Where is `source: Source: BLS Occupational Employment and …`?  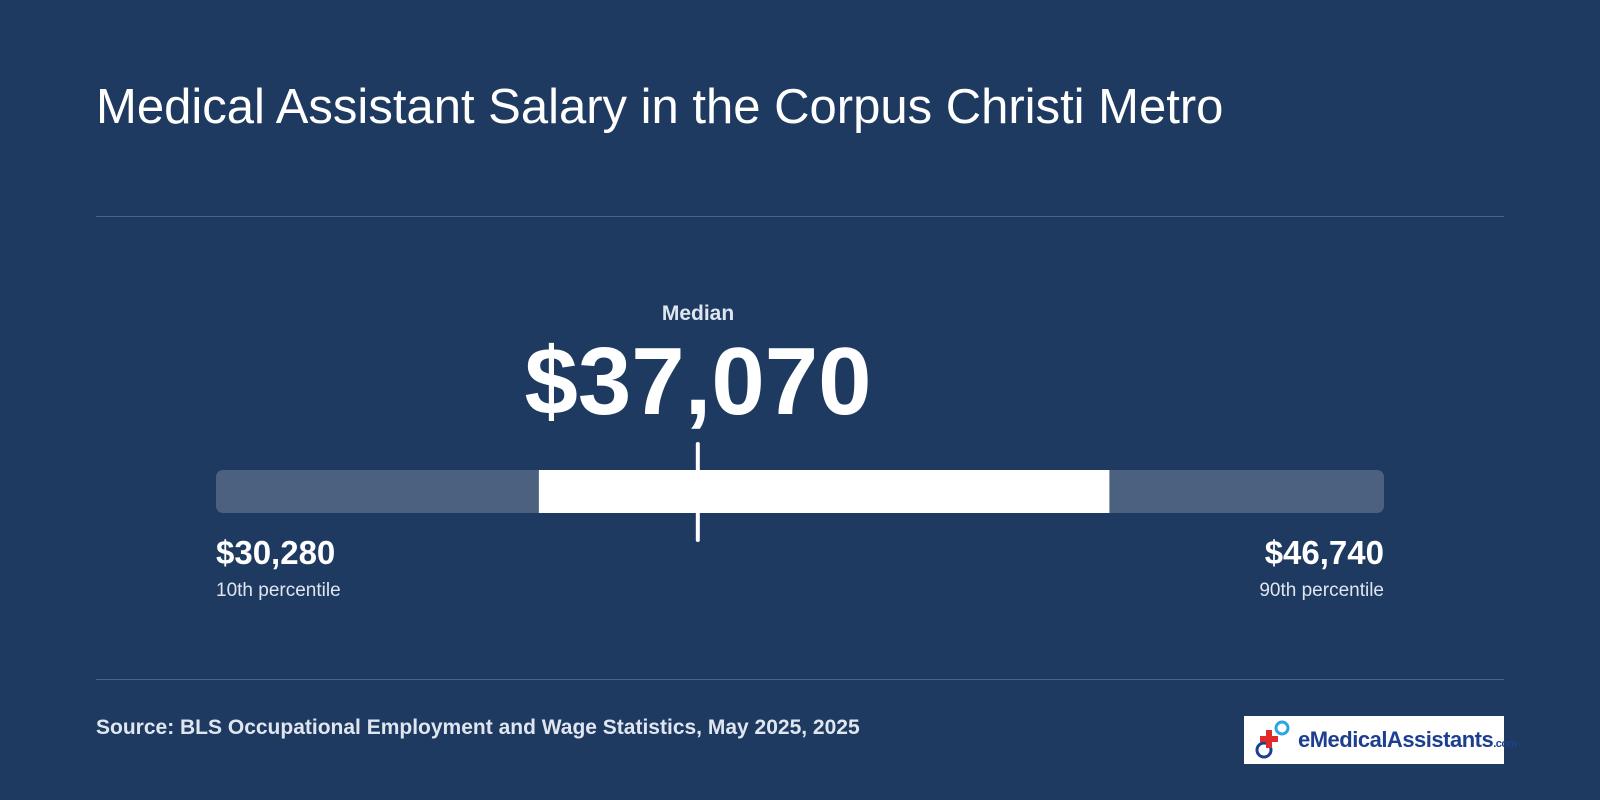
source: Source: BLS Occupational Employment and … is located at coordinates (478, 727).